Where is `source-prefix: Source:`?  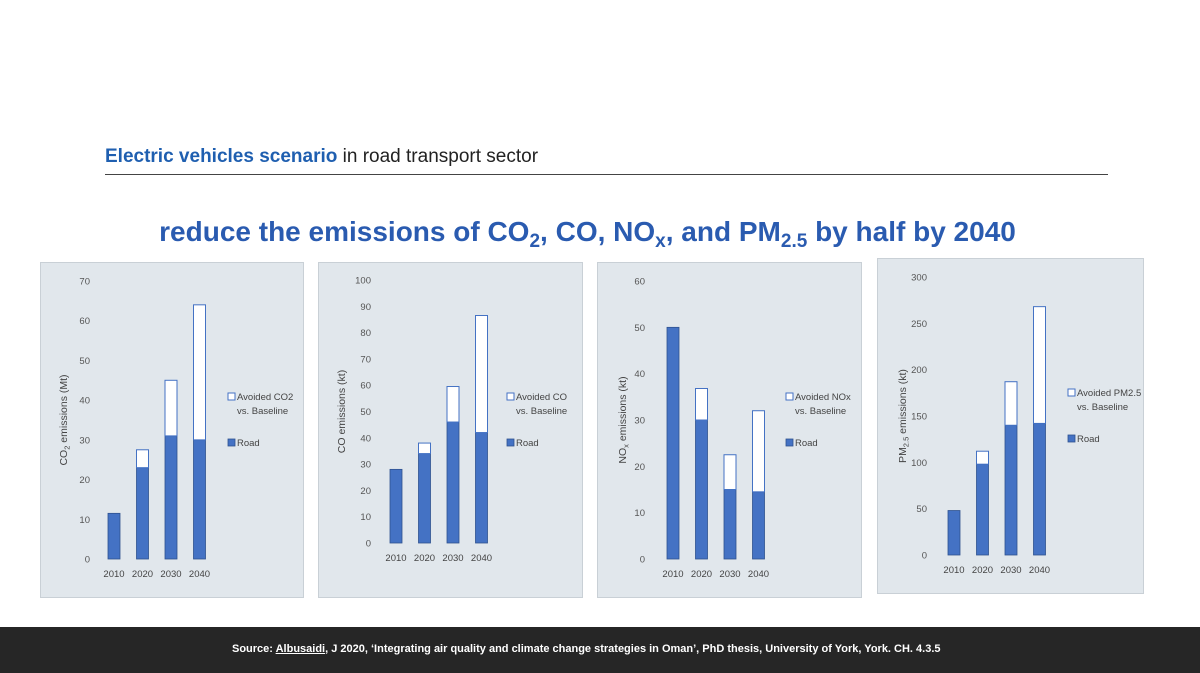 source-prefix: Source: is located at coordinates (254, 649).